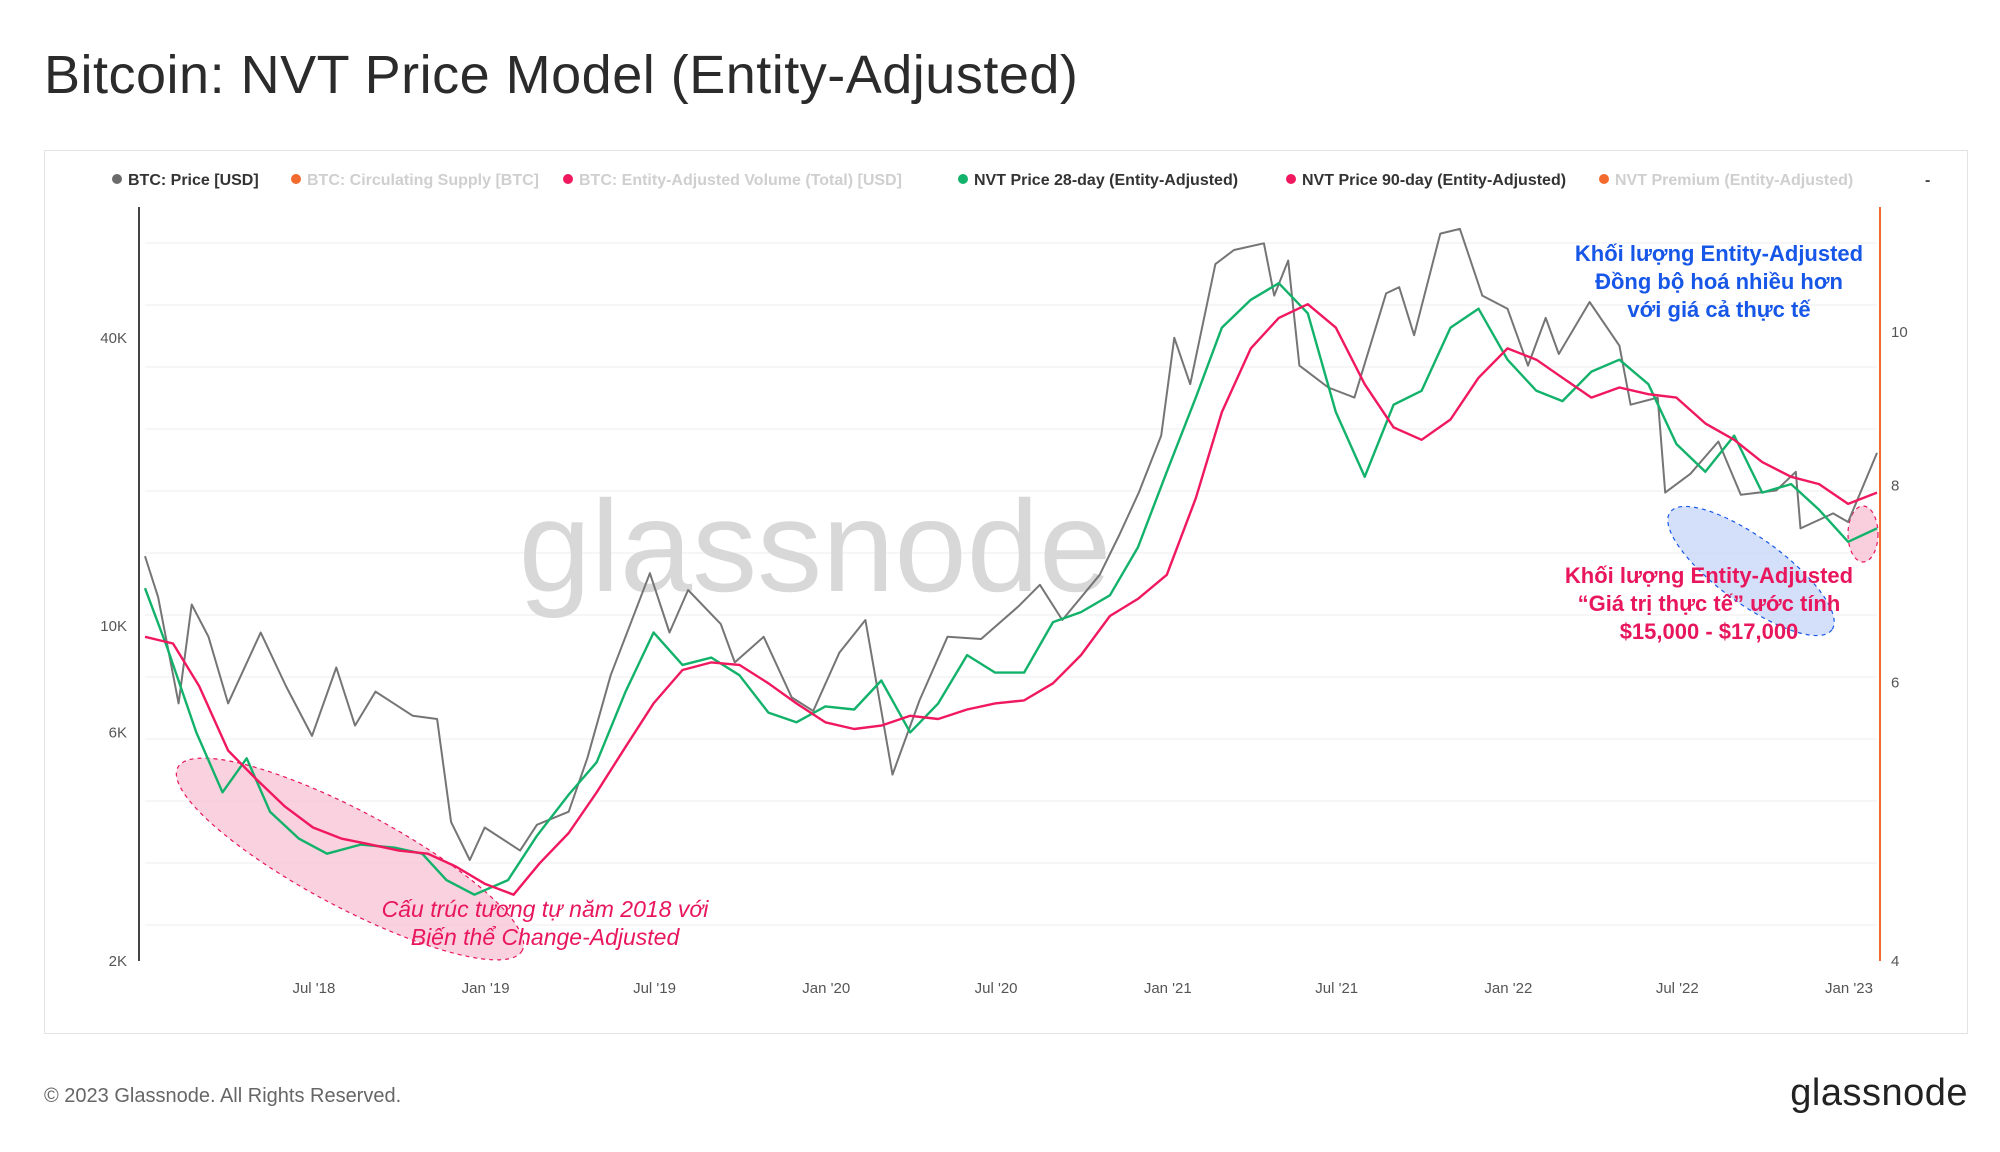 This screenshot has height=1152, width=2000. Describe the element at coordinates (1709, 631) in the screenshot. I see `annotation-pink-line3: $15,000 - $17,000` at that location.